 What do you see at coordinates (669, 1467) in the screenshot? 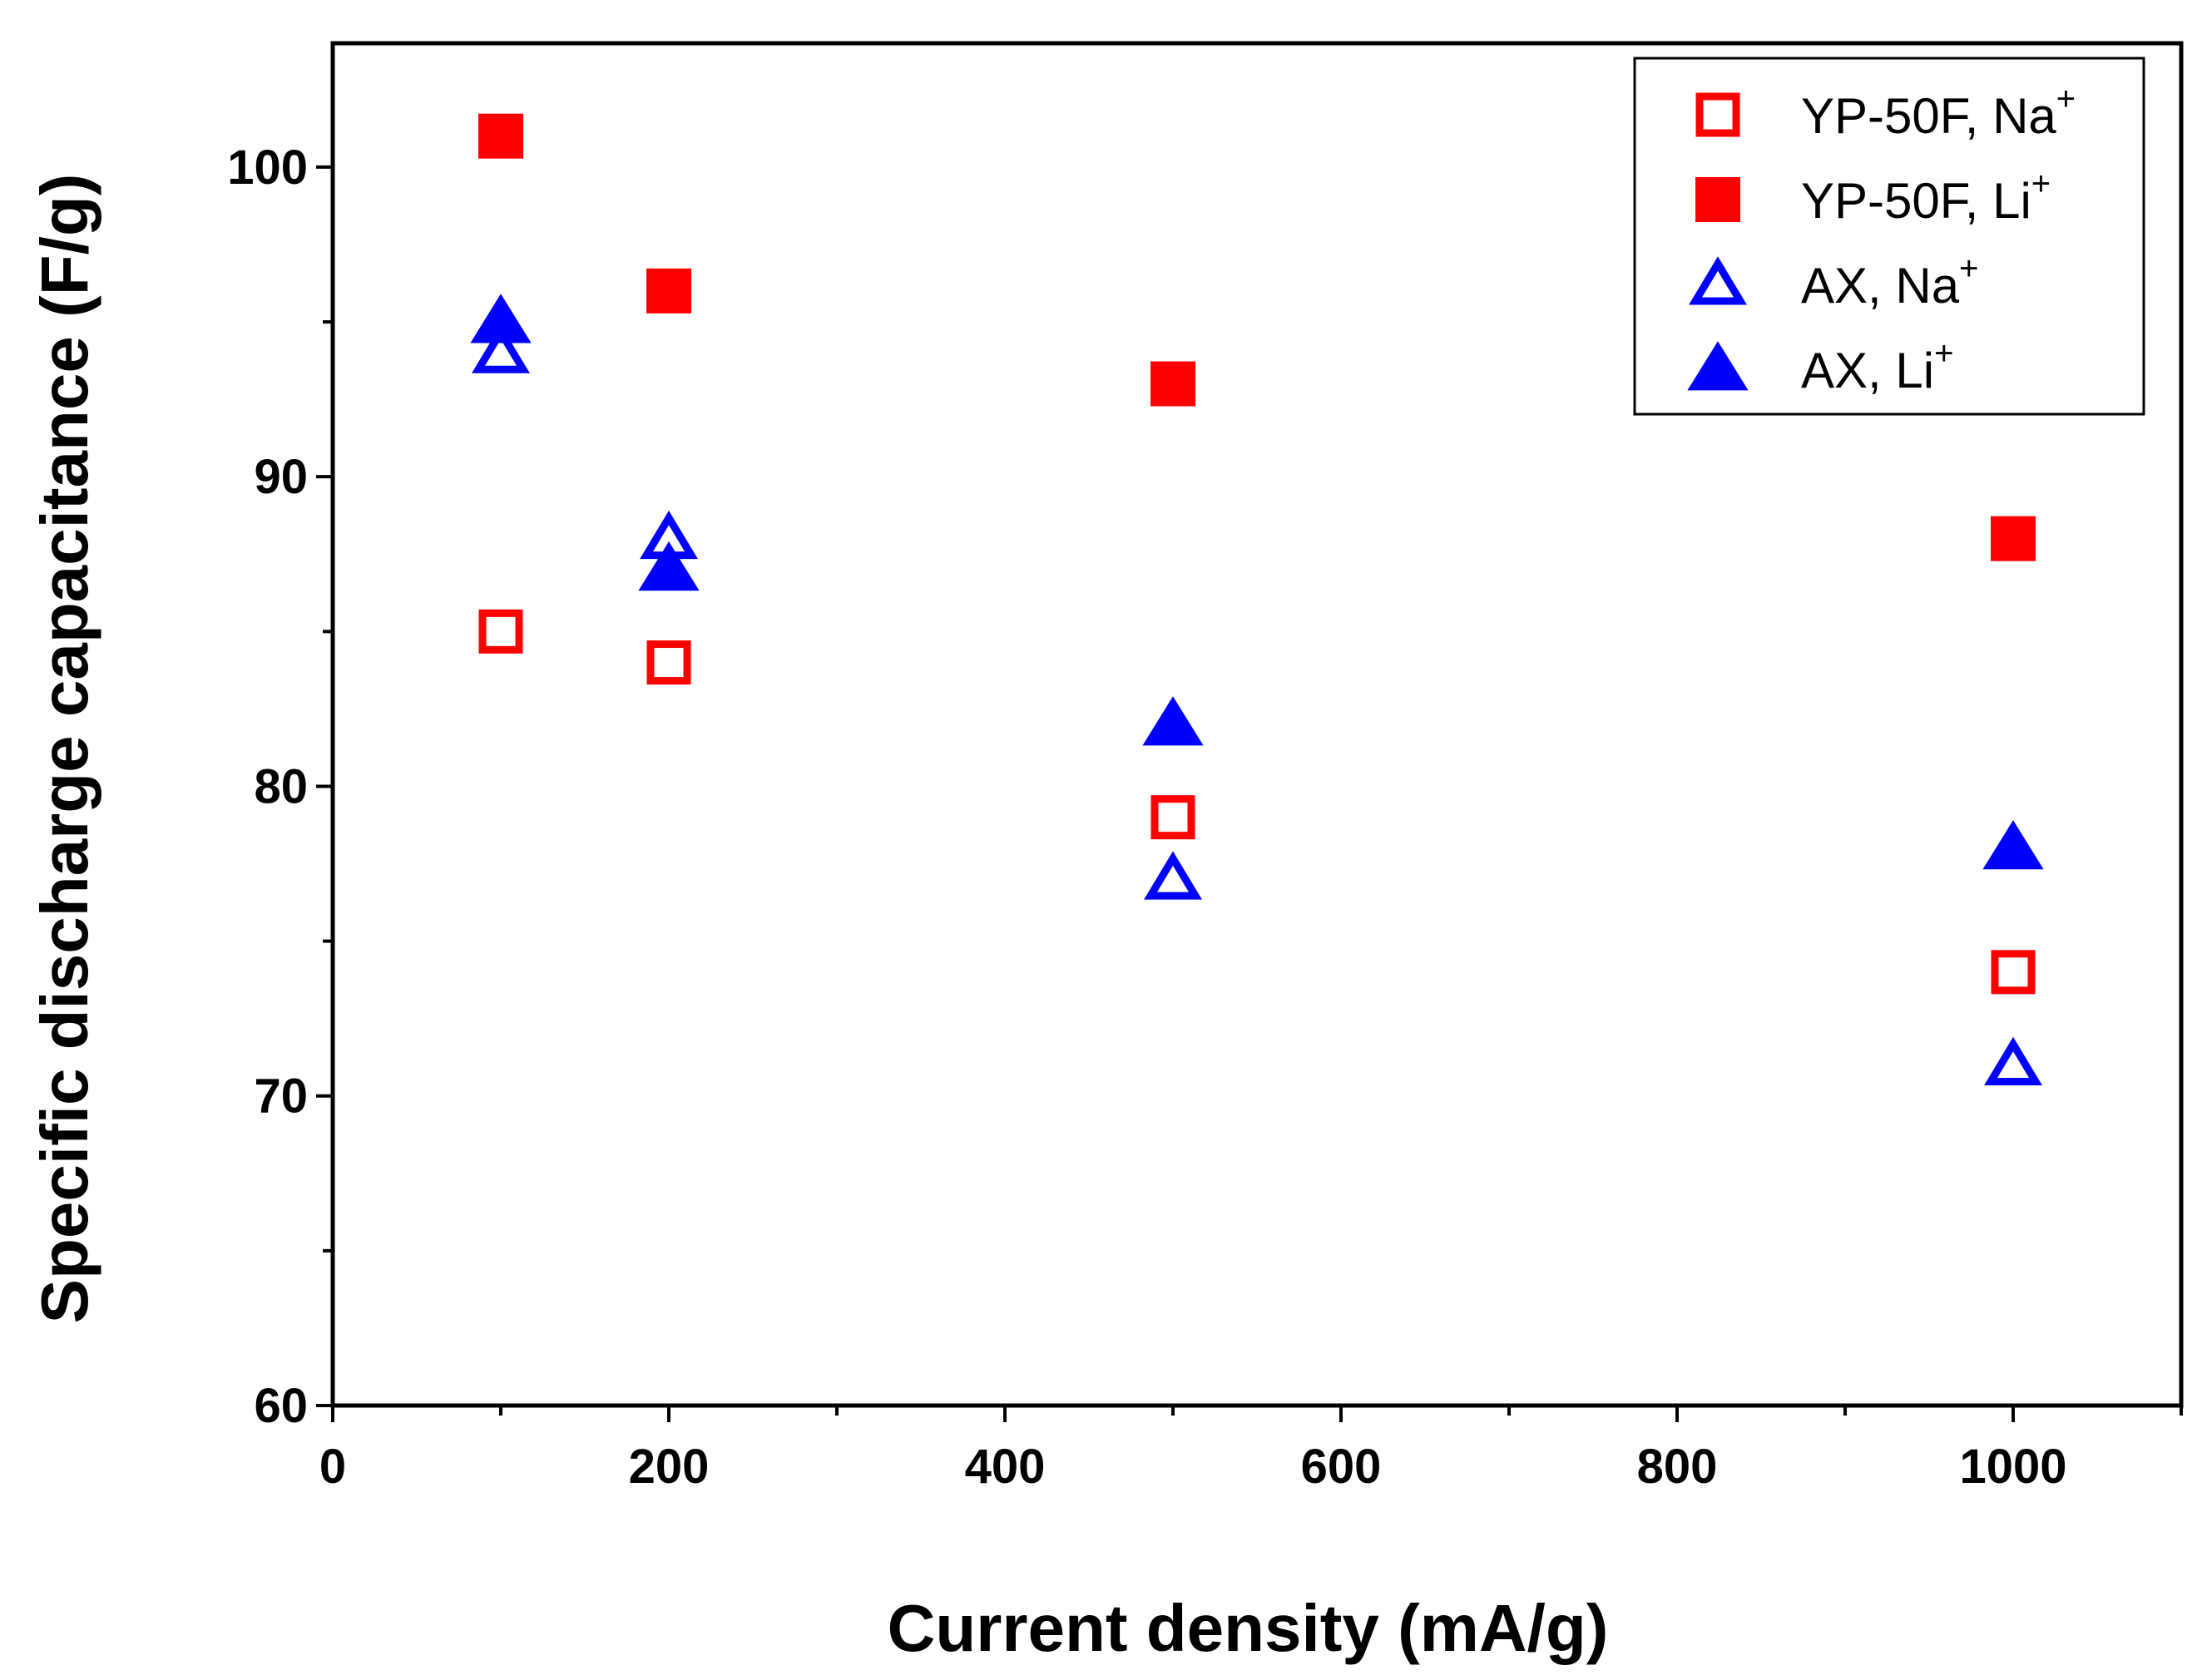
I see `x-tick-label: 200` at bounding box center [669, 1467].